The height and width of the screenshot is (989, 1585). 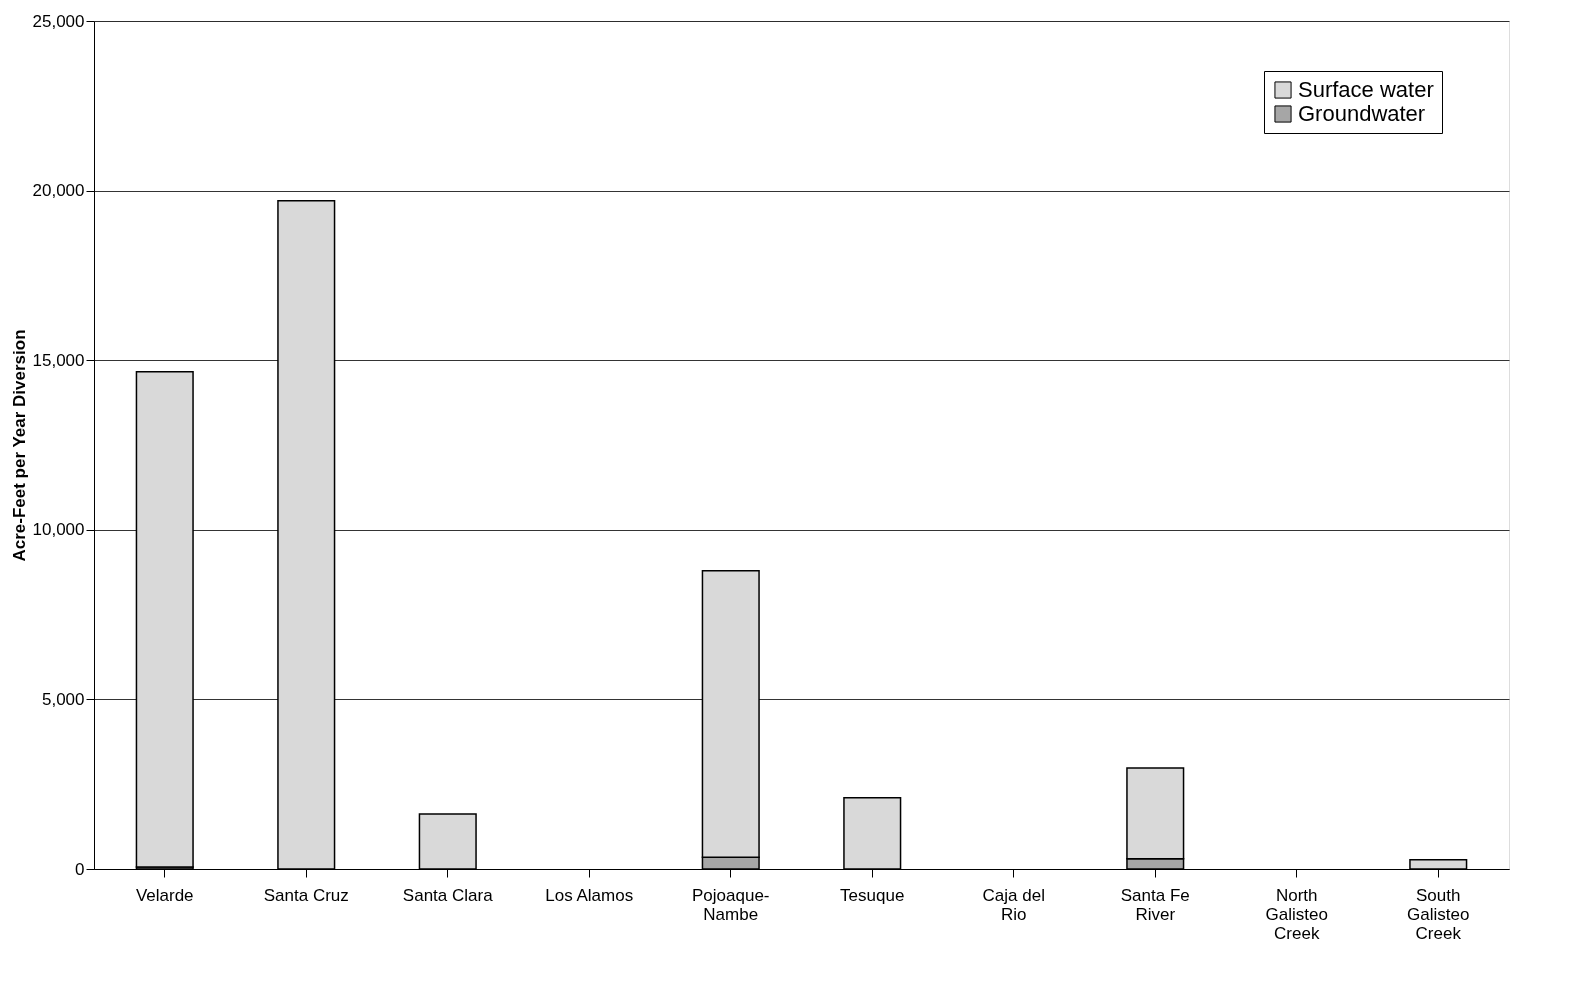 What do you see at coordinates (589, 895) in the screenshot?
I see `x-tick-label: Los Alamos` at bounding box center [589, 895].